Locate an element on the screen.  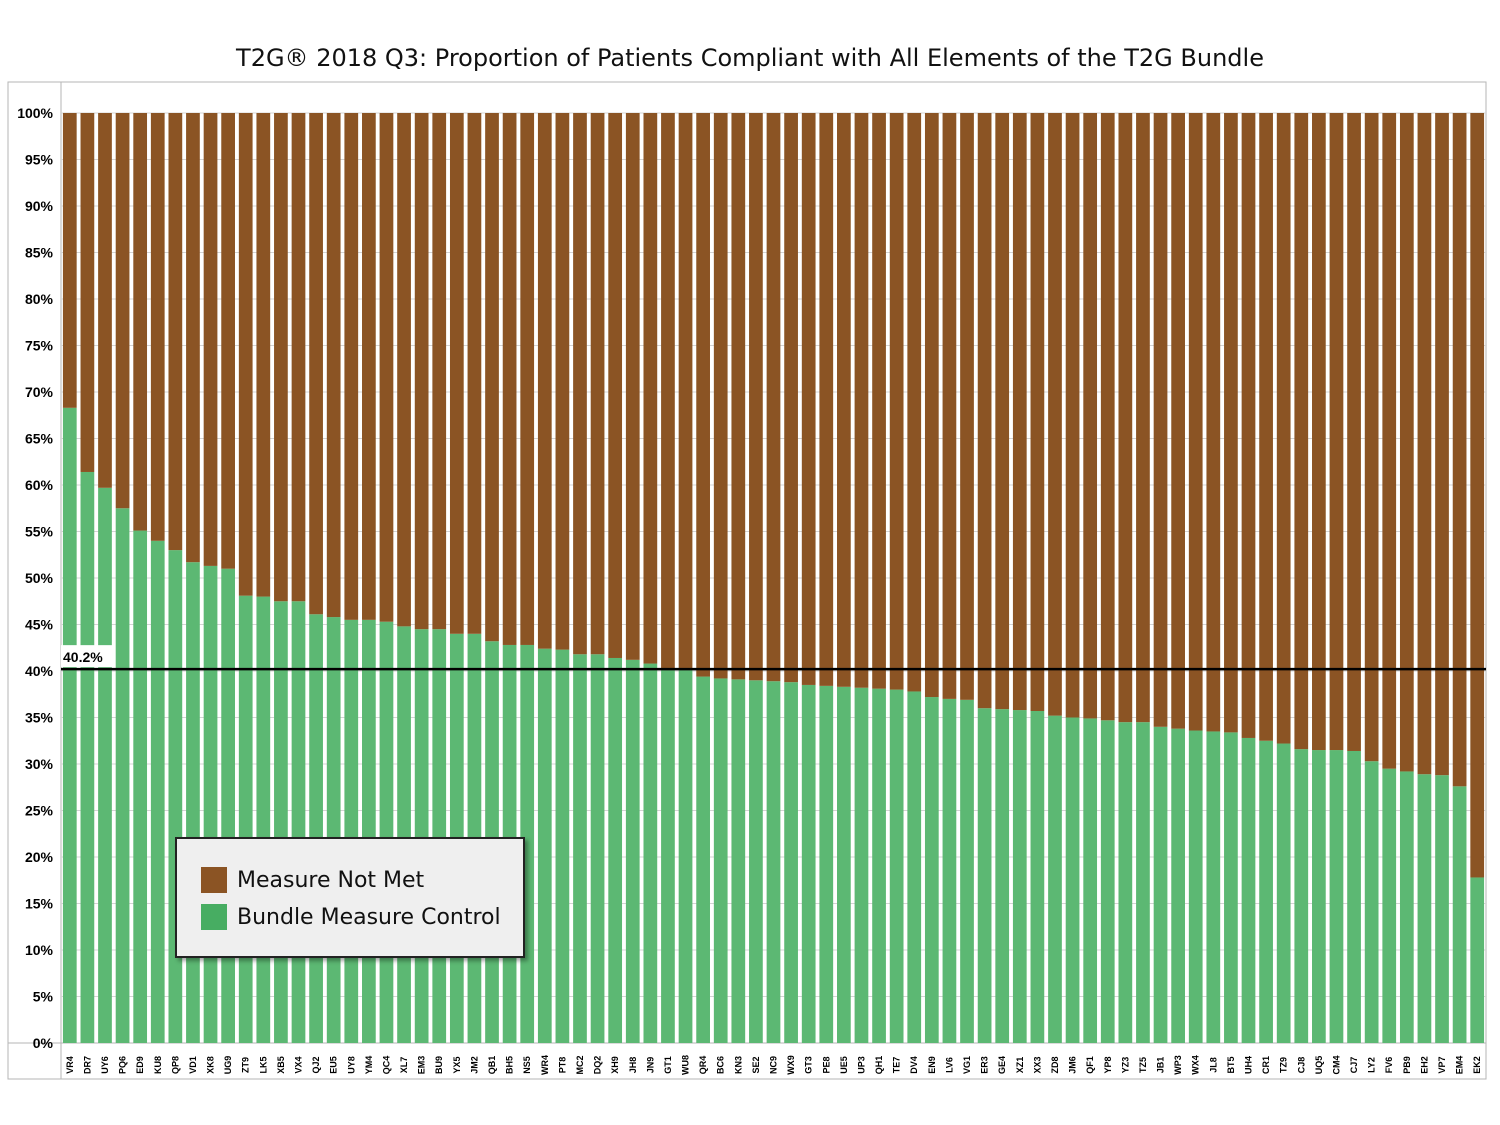
x-tick-label: CJ8 is located at coordinates (1301, 1065).